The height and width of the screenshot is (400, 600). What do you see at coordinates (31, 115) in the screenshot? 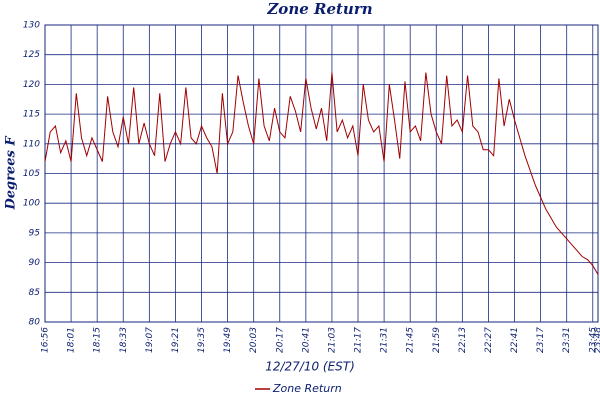
I see `y-tick-label: 115` at bounding box center [31, 115].